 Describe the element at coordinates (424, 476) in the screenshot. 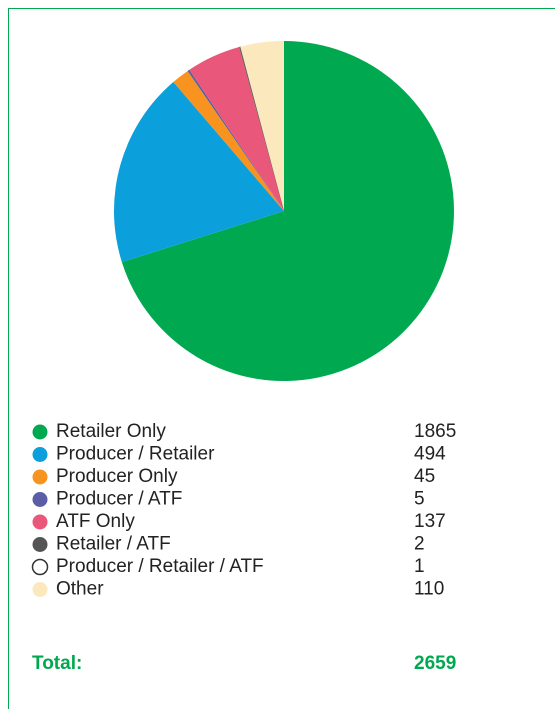

I see `legend-value: 45` at that location.